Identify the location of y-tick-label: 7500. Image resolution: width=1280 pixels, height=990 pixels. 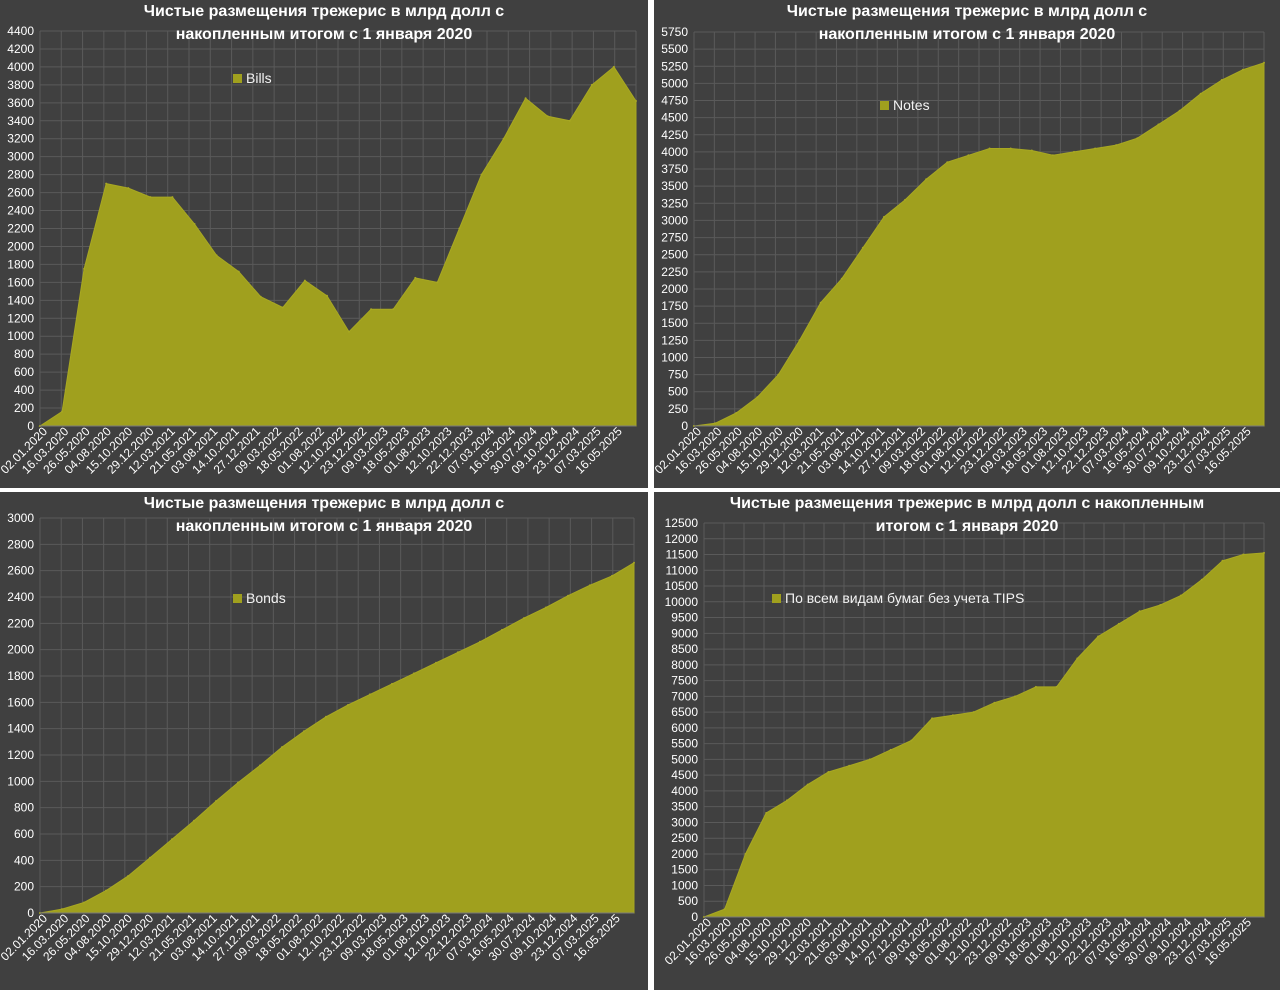
(684, 681).